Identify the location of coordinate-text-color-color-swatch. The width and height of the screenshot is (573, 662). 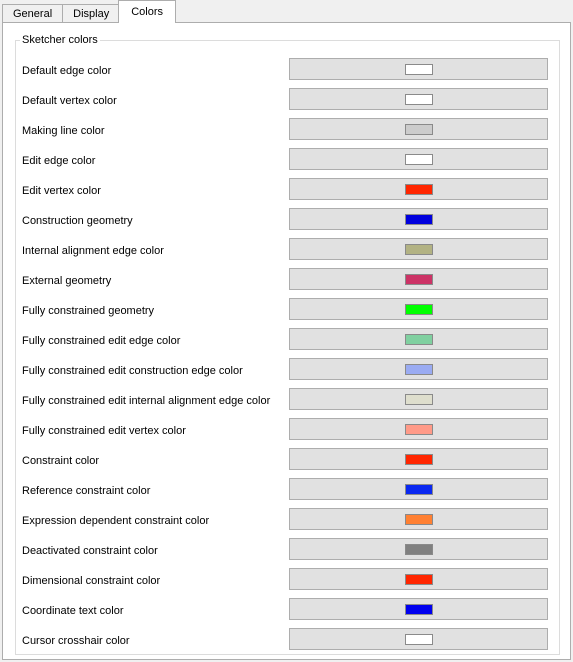
(419, 609).